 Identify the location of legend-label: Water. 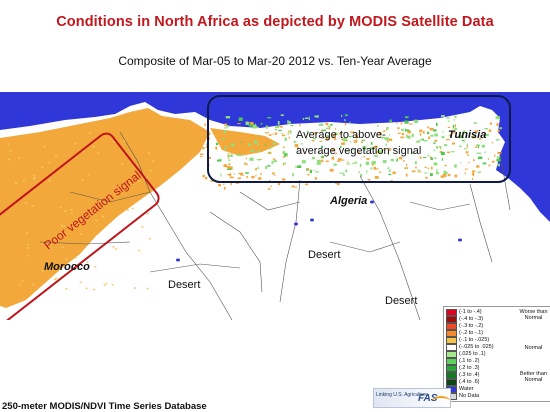
(466, 389).